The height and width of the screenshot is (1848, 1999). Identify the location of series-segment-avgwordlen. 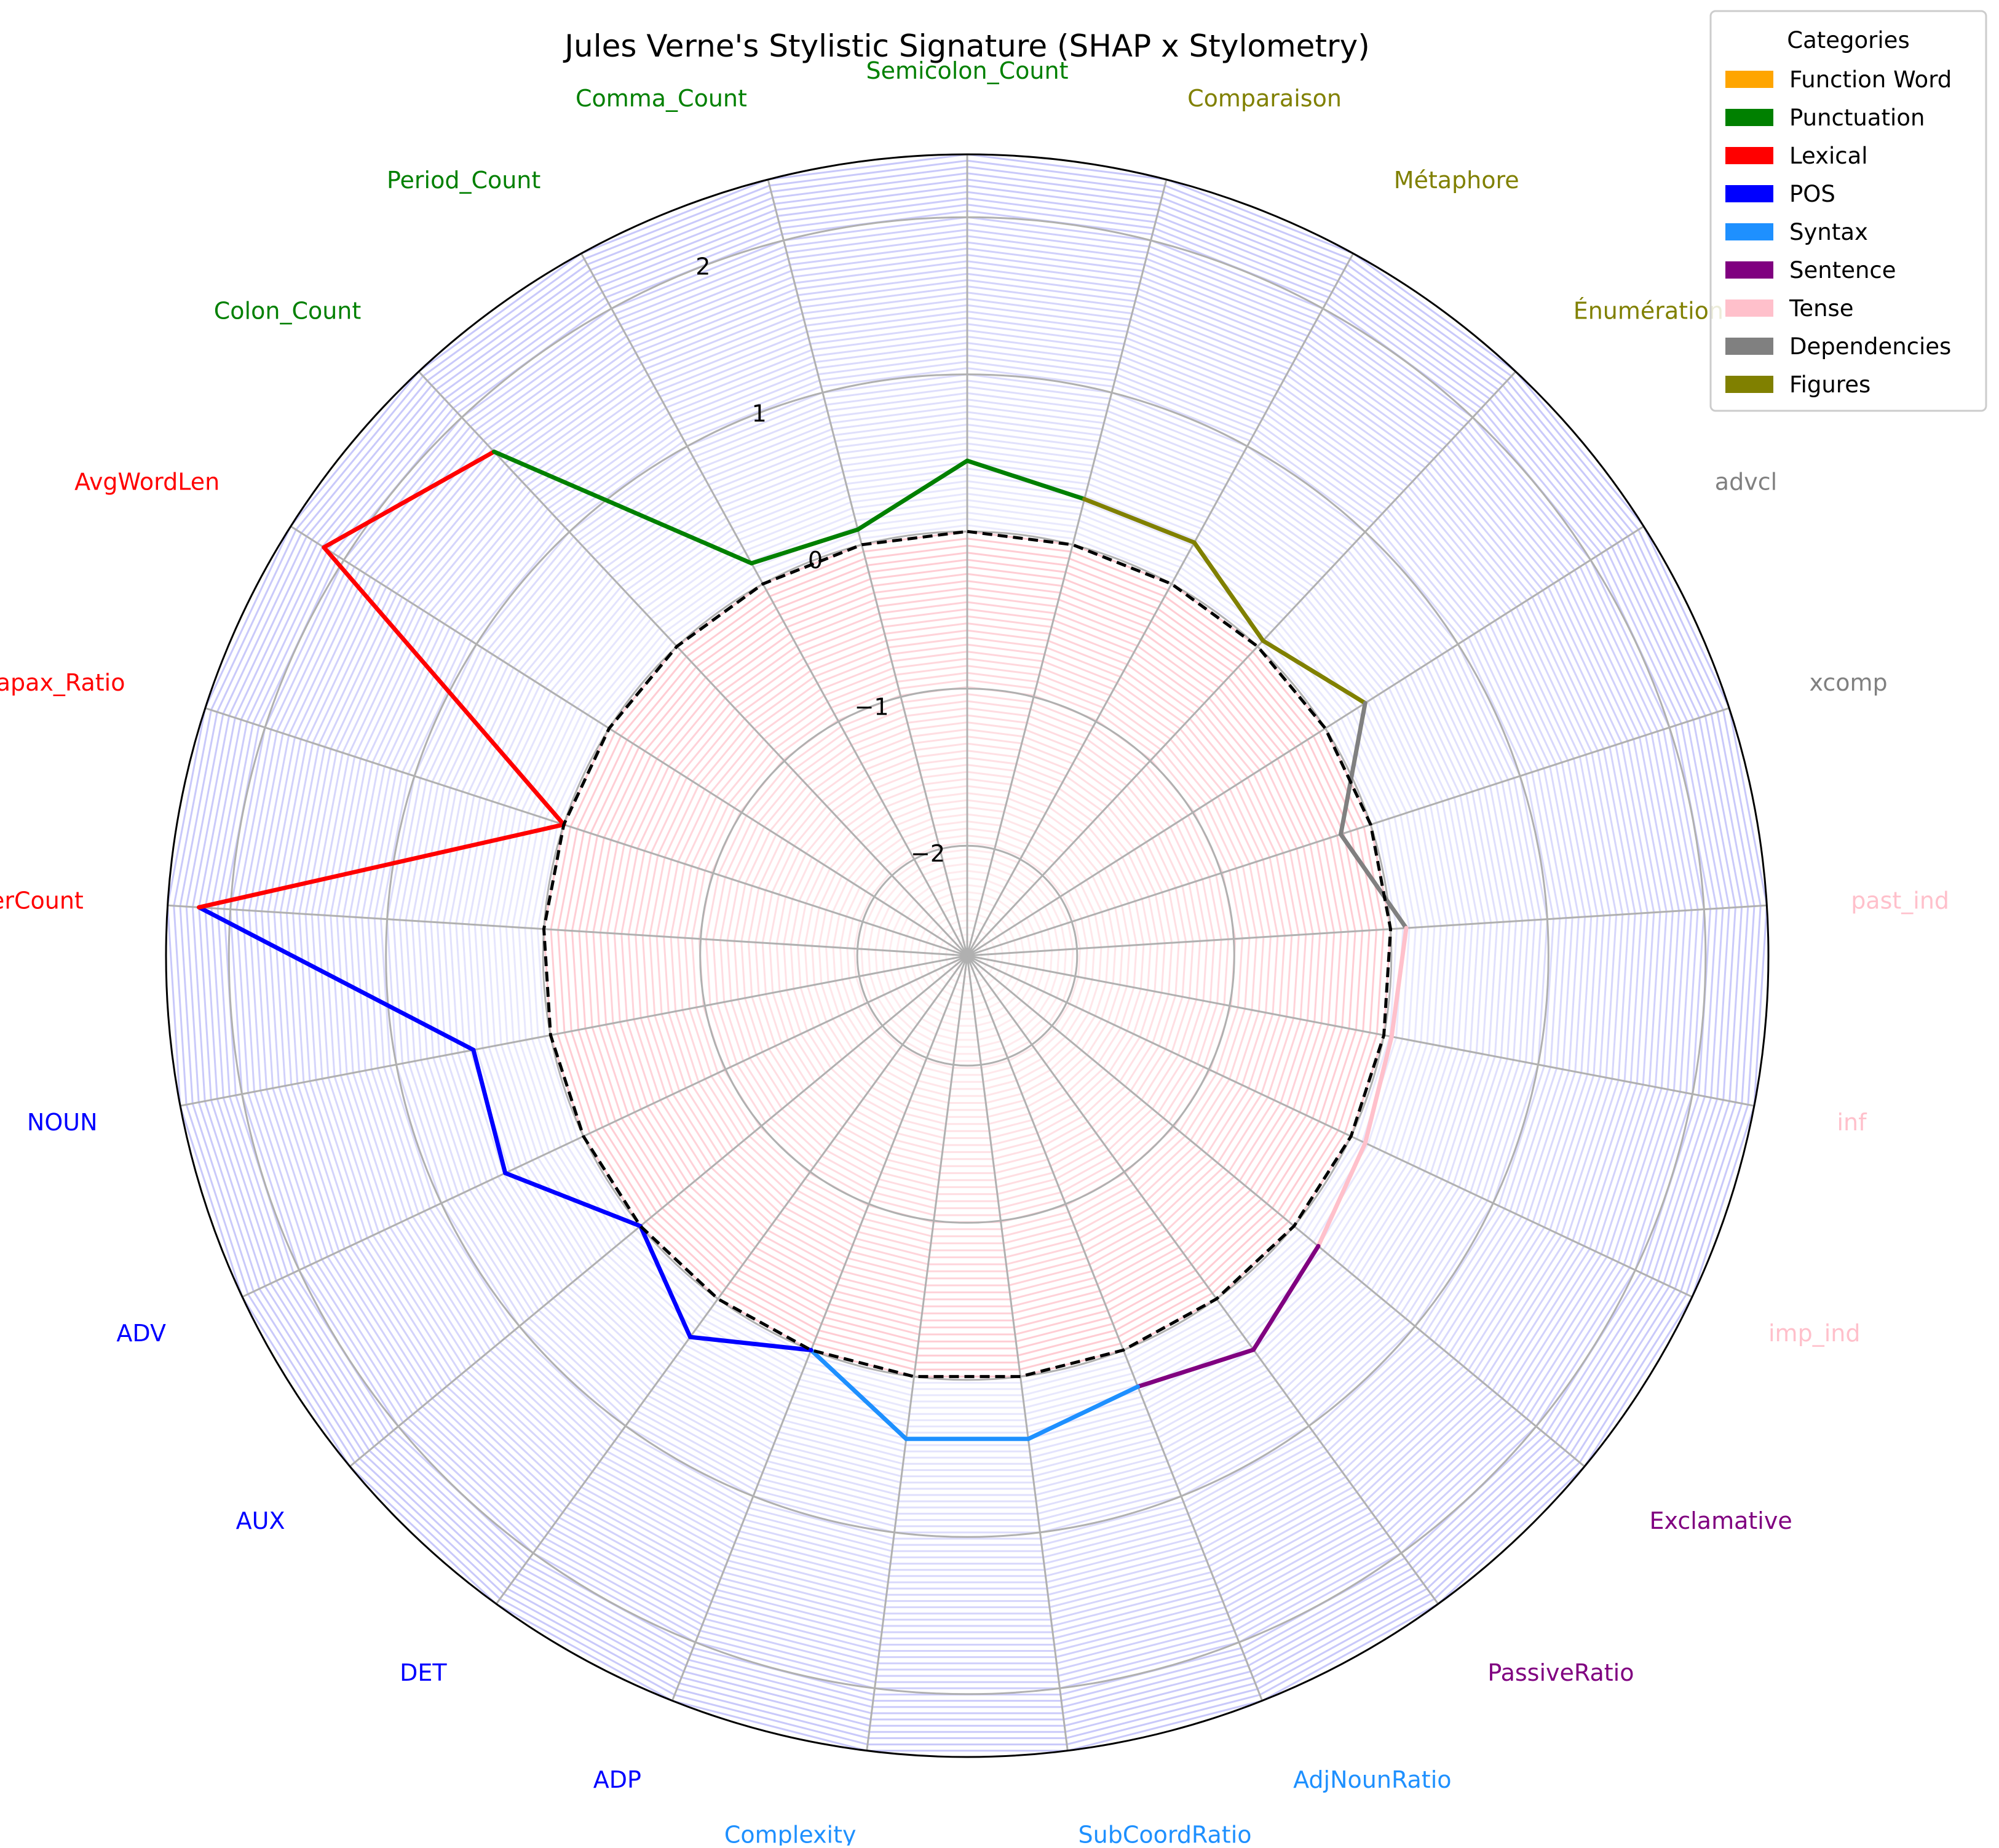
(409, 500).